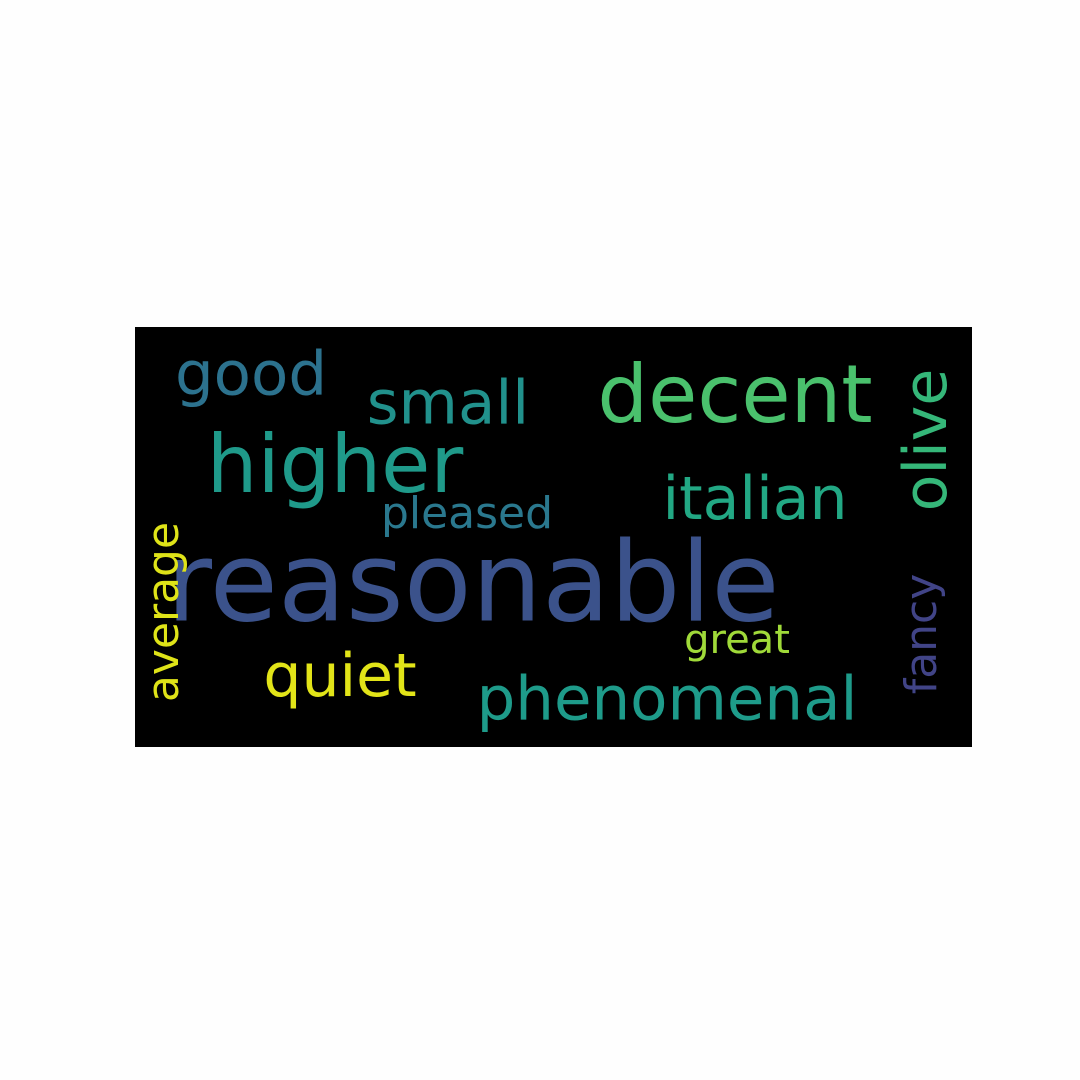 The image size is (1080, 1080). What do you see at coordinates (467, 513) in the screenshot?
I see `word-pleased: pleased` at bounding box center [467, 513].